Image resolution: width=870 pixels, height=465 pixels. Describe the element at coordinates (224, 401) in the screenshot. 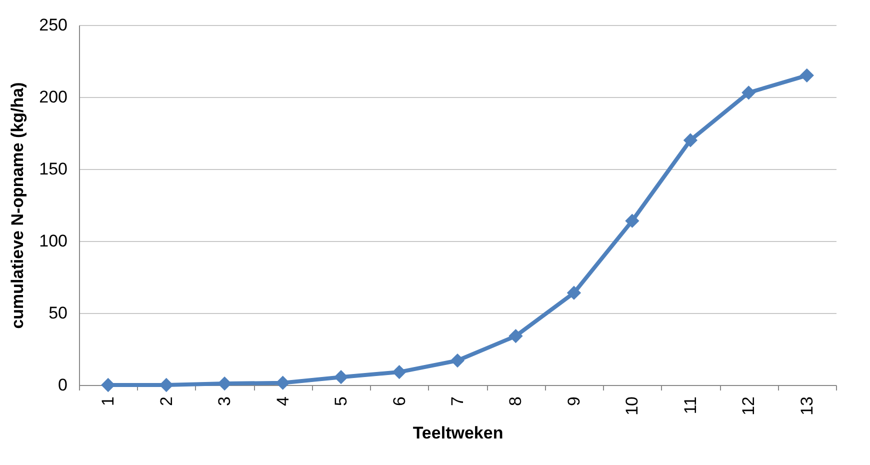

I see `x-tick-label: 3` at that location.